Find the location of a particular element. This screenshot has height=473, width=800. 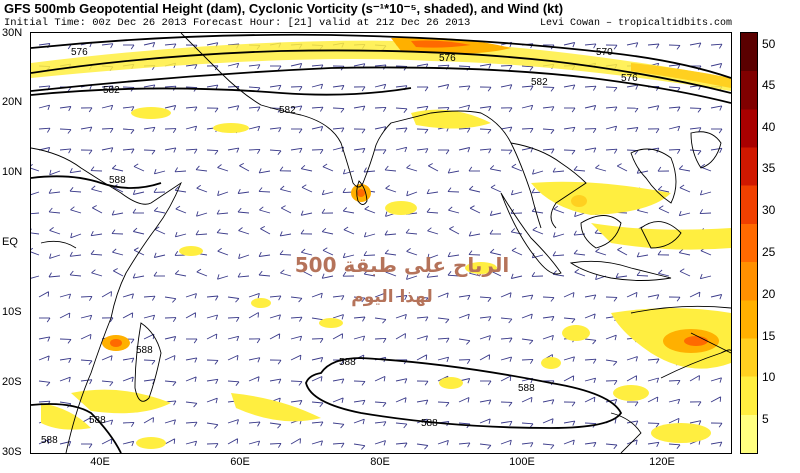

contour-label: 582 is located at coordinates (287, 110).